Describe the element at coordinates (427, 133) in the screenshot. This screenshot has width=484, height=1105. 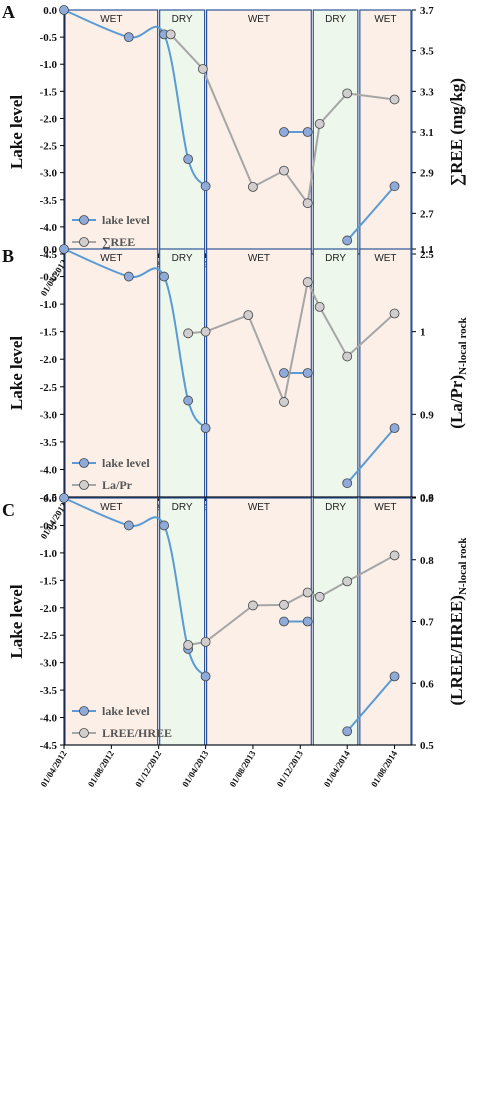
I see `y-right-tick-label: 3.1` at that location.